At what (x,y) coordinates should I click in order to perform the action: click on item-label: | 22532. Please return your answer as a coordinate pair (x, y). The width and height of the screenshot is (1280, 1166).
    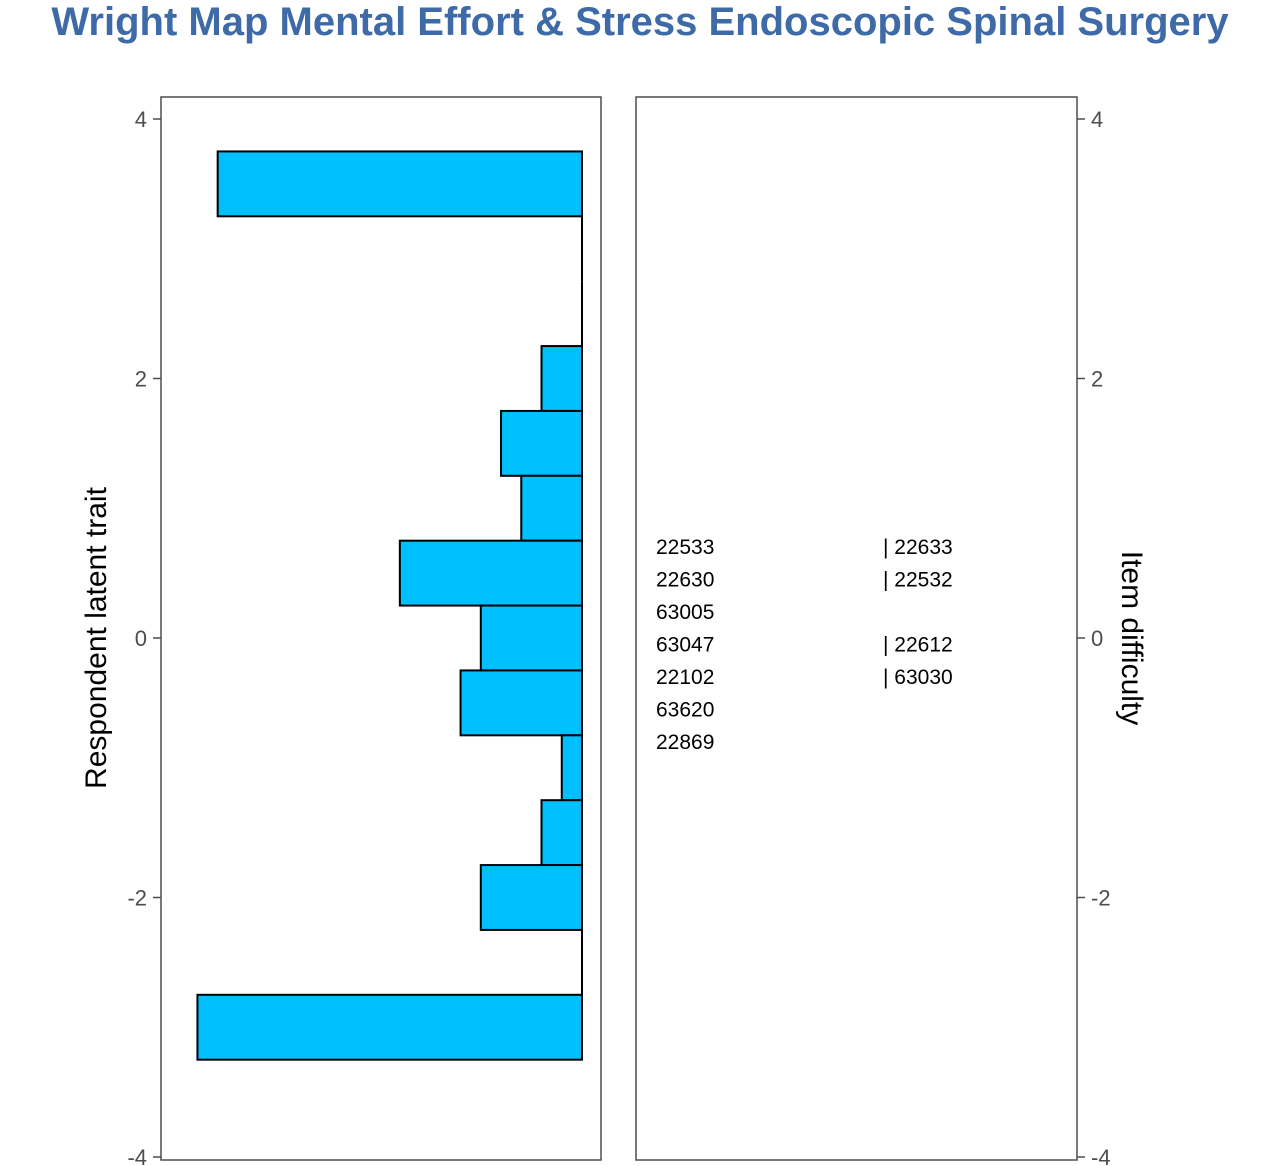
    Looking at the image, I should click on (918, 580).